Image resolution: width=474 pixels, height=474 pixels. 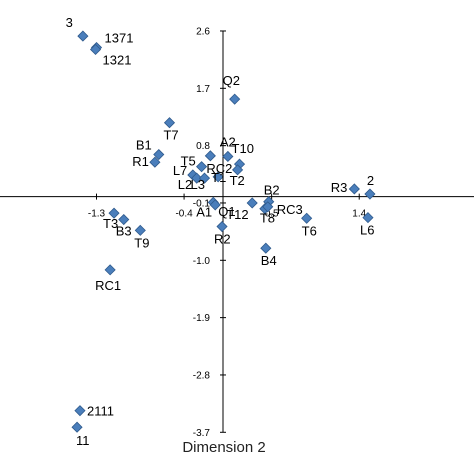 I want to click on y-tick-label: -3.7, so click(x=202, y=433).